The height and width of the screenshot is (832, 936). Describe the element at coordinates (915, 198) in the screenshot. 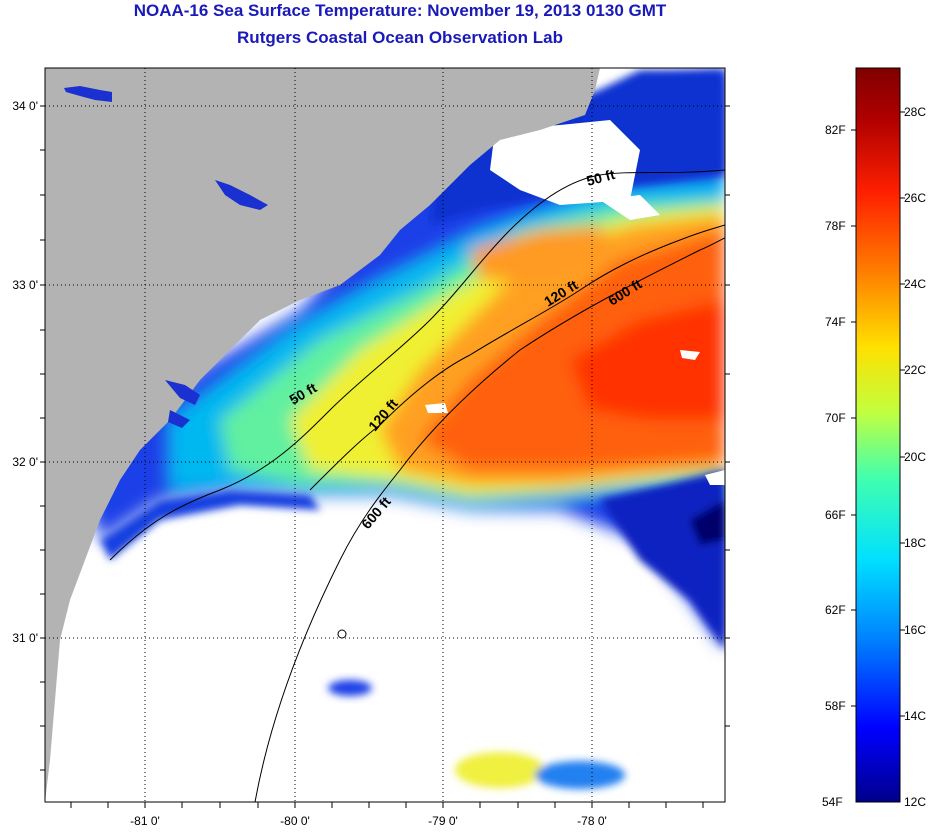

I see `colorbar-c-label: 26C` at that location.